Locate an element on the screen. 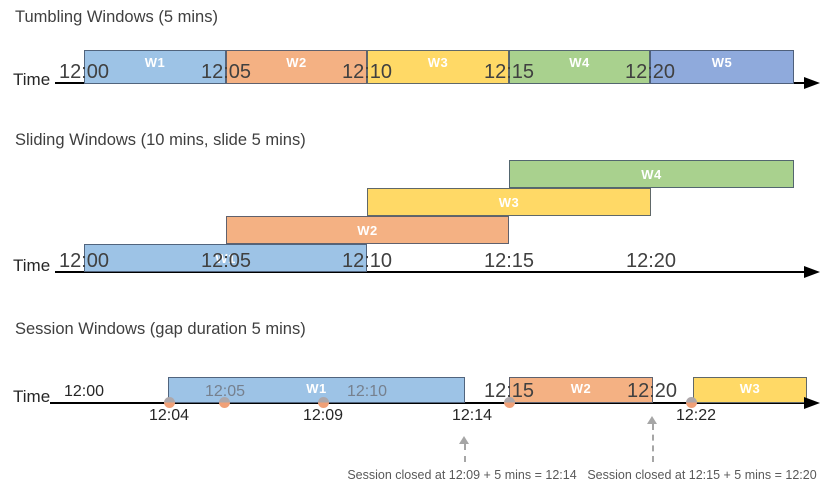 Image resolution: width=829 pixels, height=498 pixels. sliding-window-label: W3 is located at coordinates (509, 202).